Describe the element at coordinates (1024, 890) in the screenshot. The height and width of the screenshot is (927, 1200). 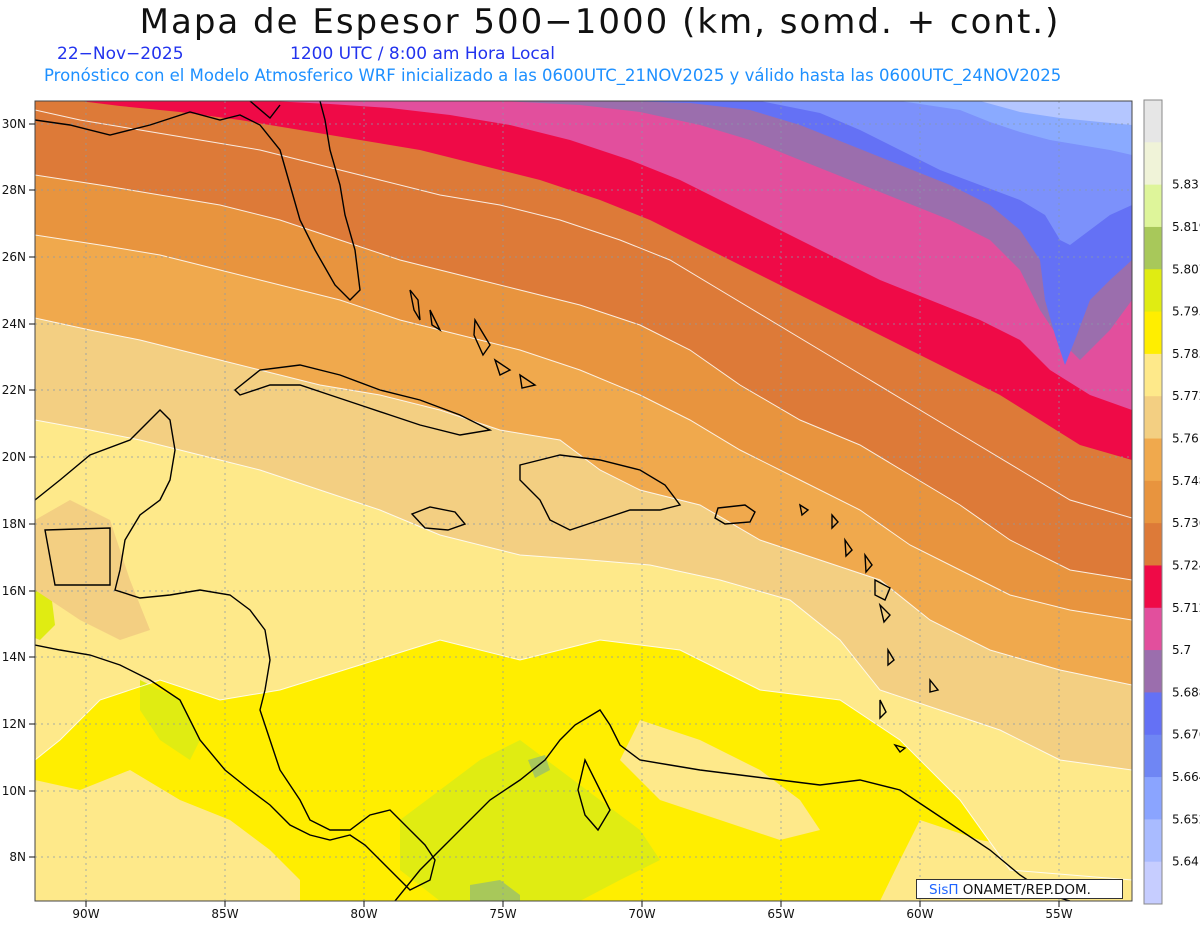
I see `credit-text: ONAMET/REP.DOM.` at that location.